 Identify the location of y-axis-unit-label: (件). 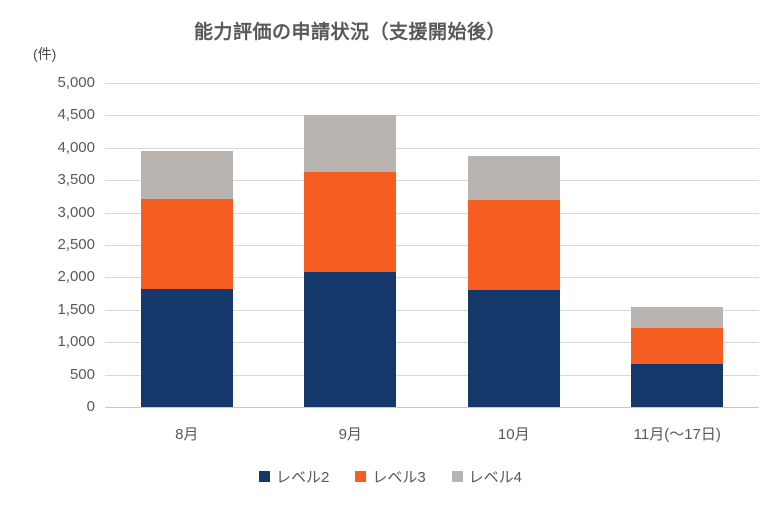
(45, 54).